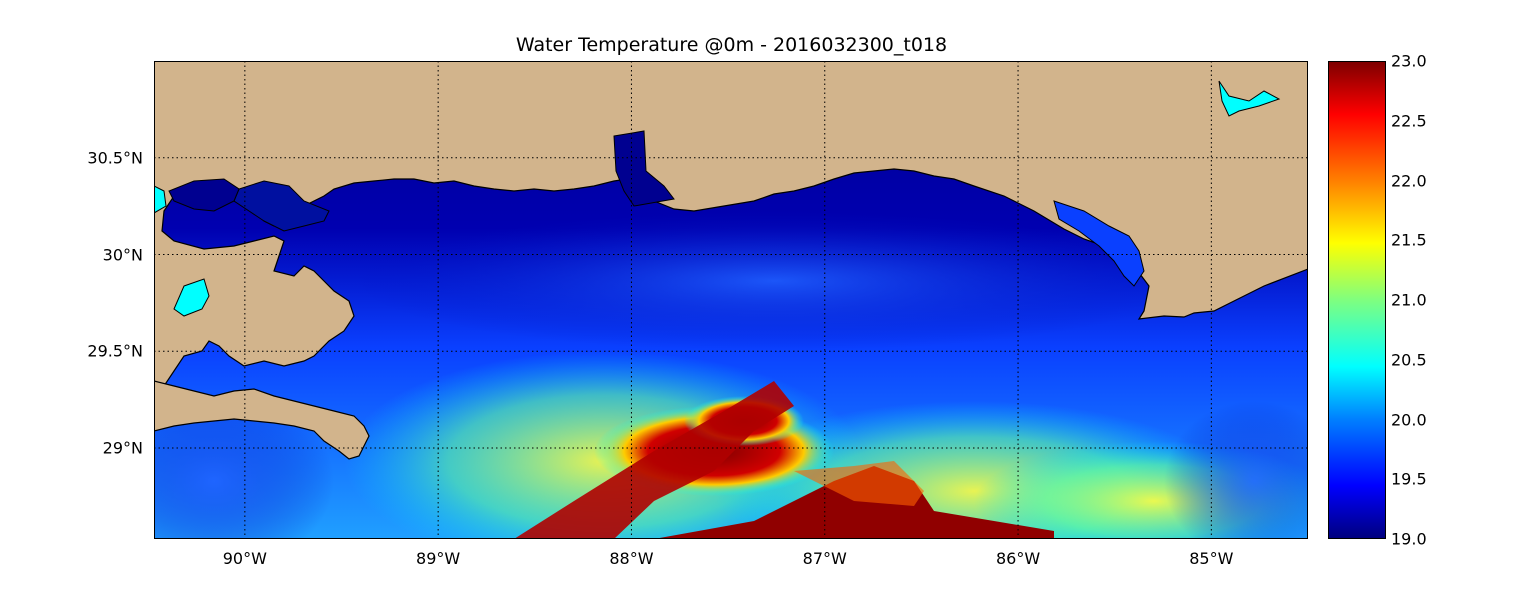  Describe the element at coordinates (1409, 539) in the screenshot. I see `colorbar-tick-label: 19.0` at that location.